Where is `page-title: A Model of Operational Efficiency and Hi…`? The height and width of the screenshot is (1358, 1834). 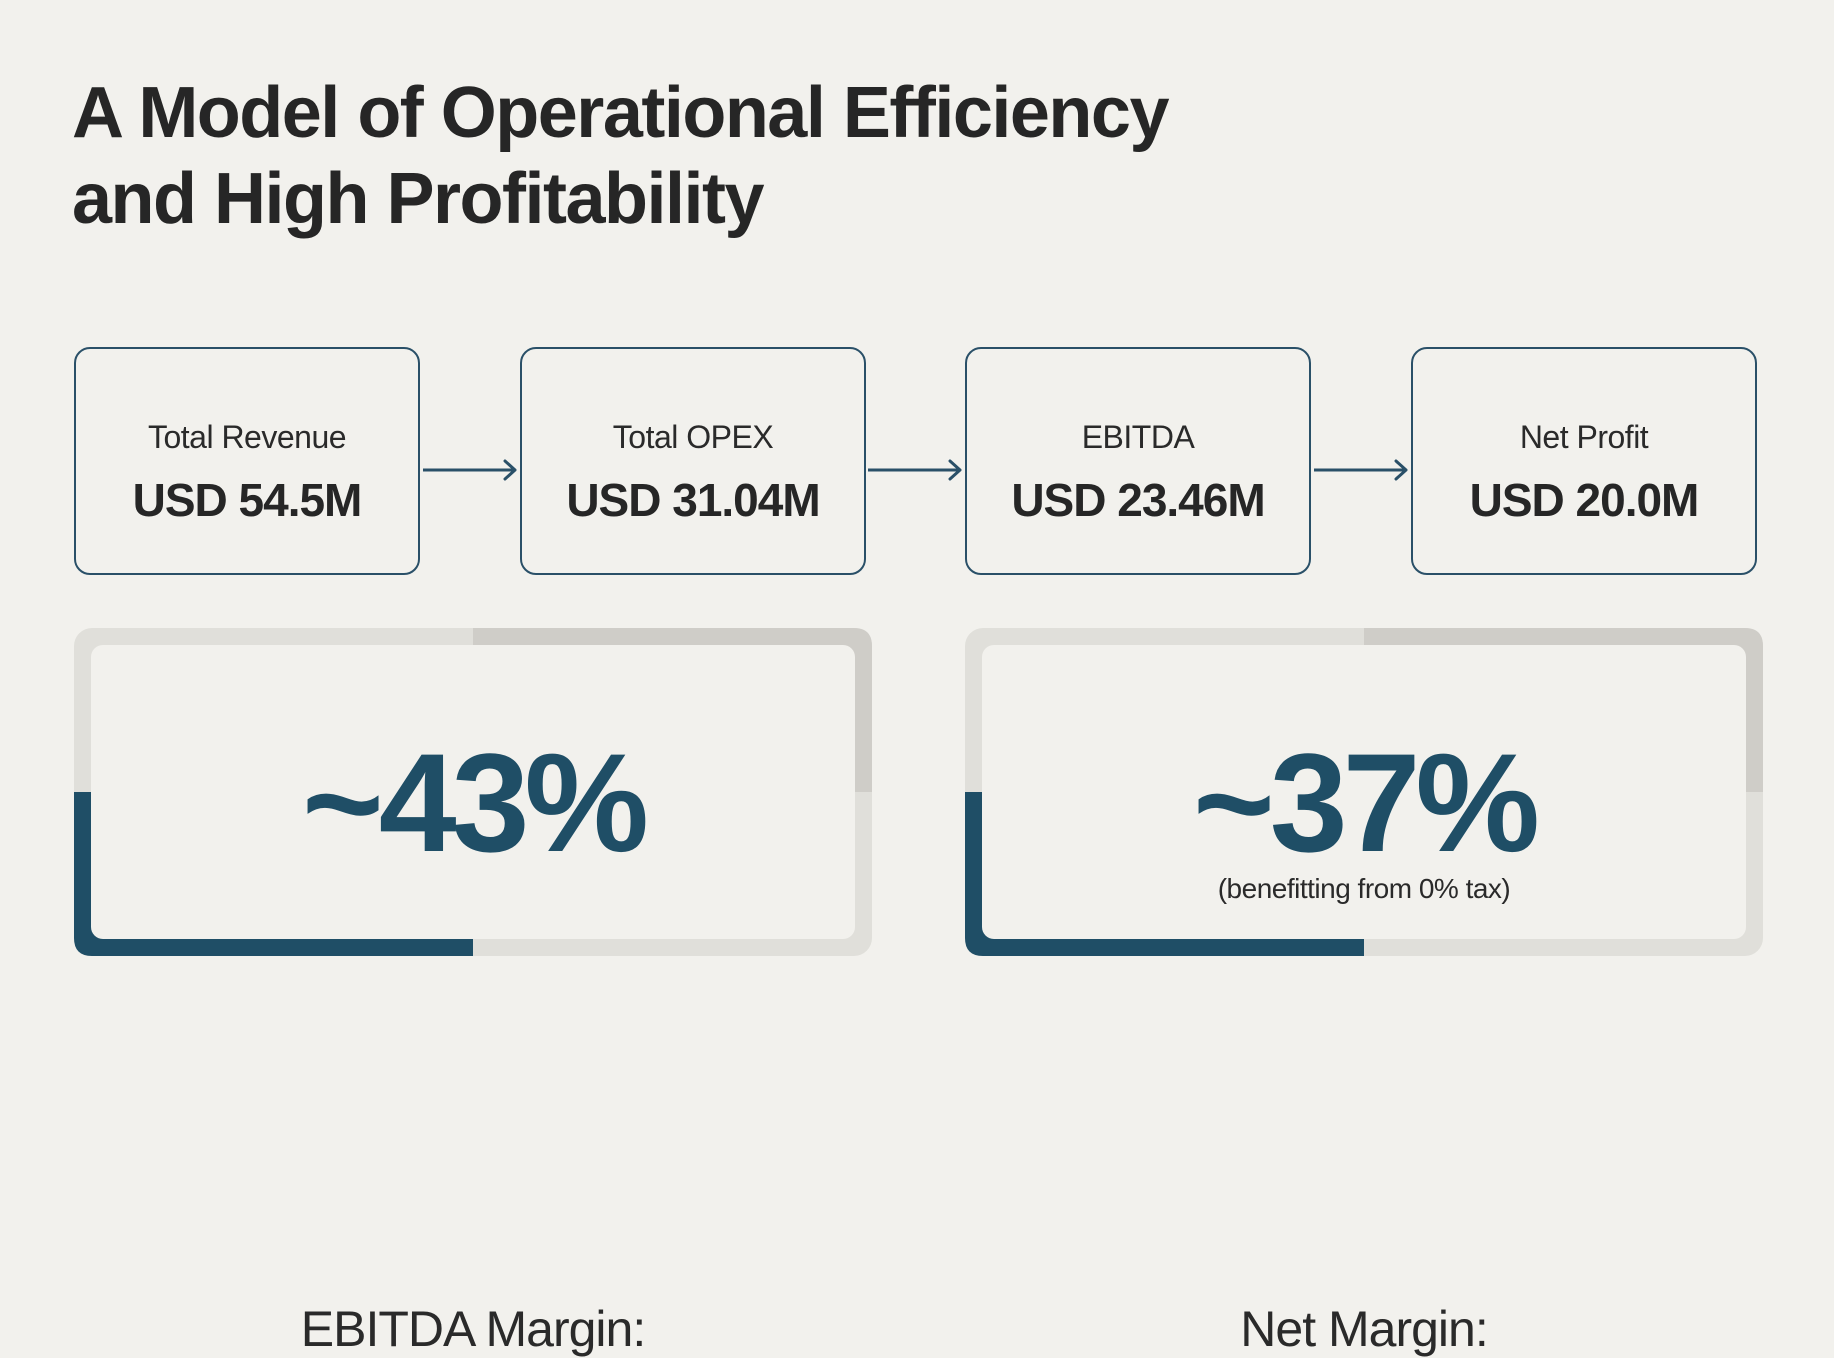
page-title: A Model of Operational Efficiency and Hi… is located at coordinates (621, 156).